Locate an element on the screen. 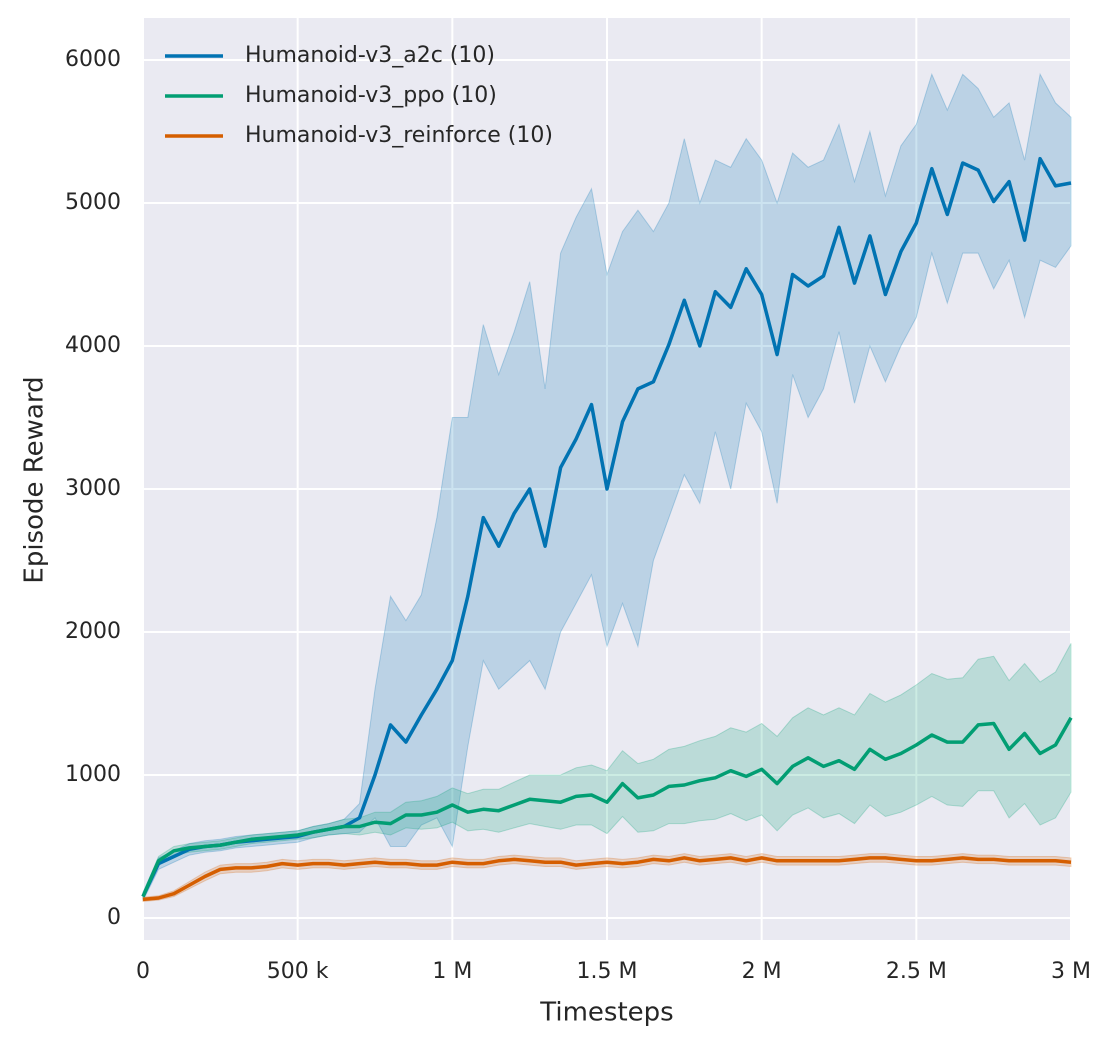  y-tick-label: 6000 is located at coordinates (93, 59).